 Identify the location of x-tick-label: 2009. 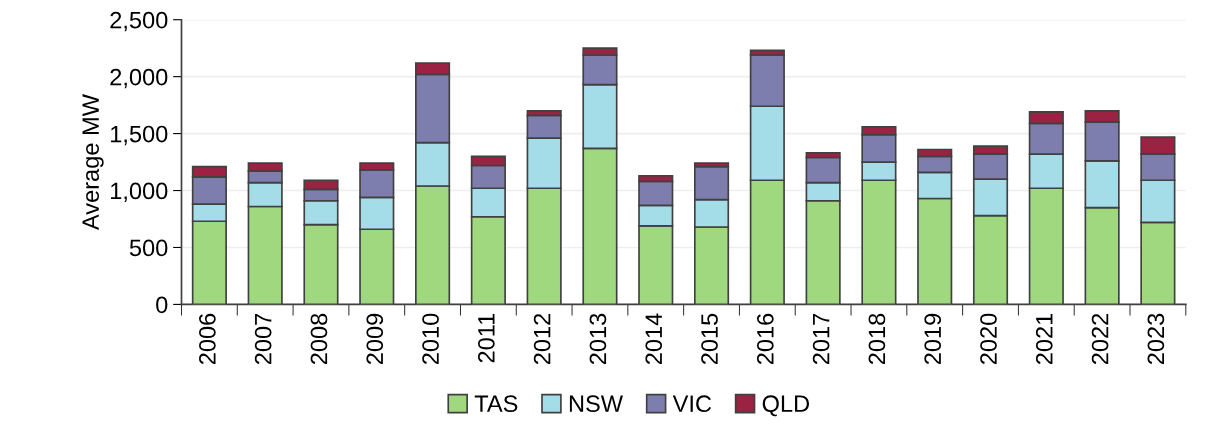
(375, 339).